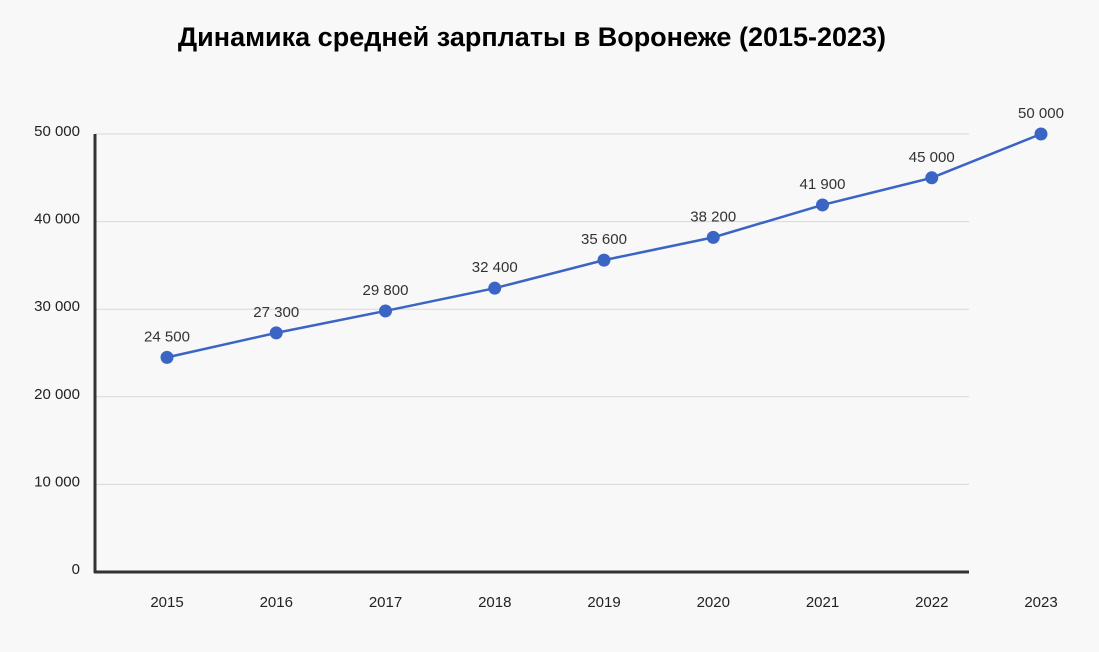 The width and height of the screenshot is (1099, 652). Describe the element at coordinates (603, 602) in the screenshot. I see `x-tick-label: 2019` at that location.